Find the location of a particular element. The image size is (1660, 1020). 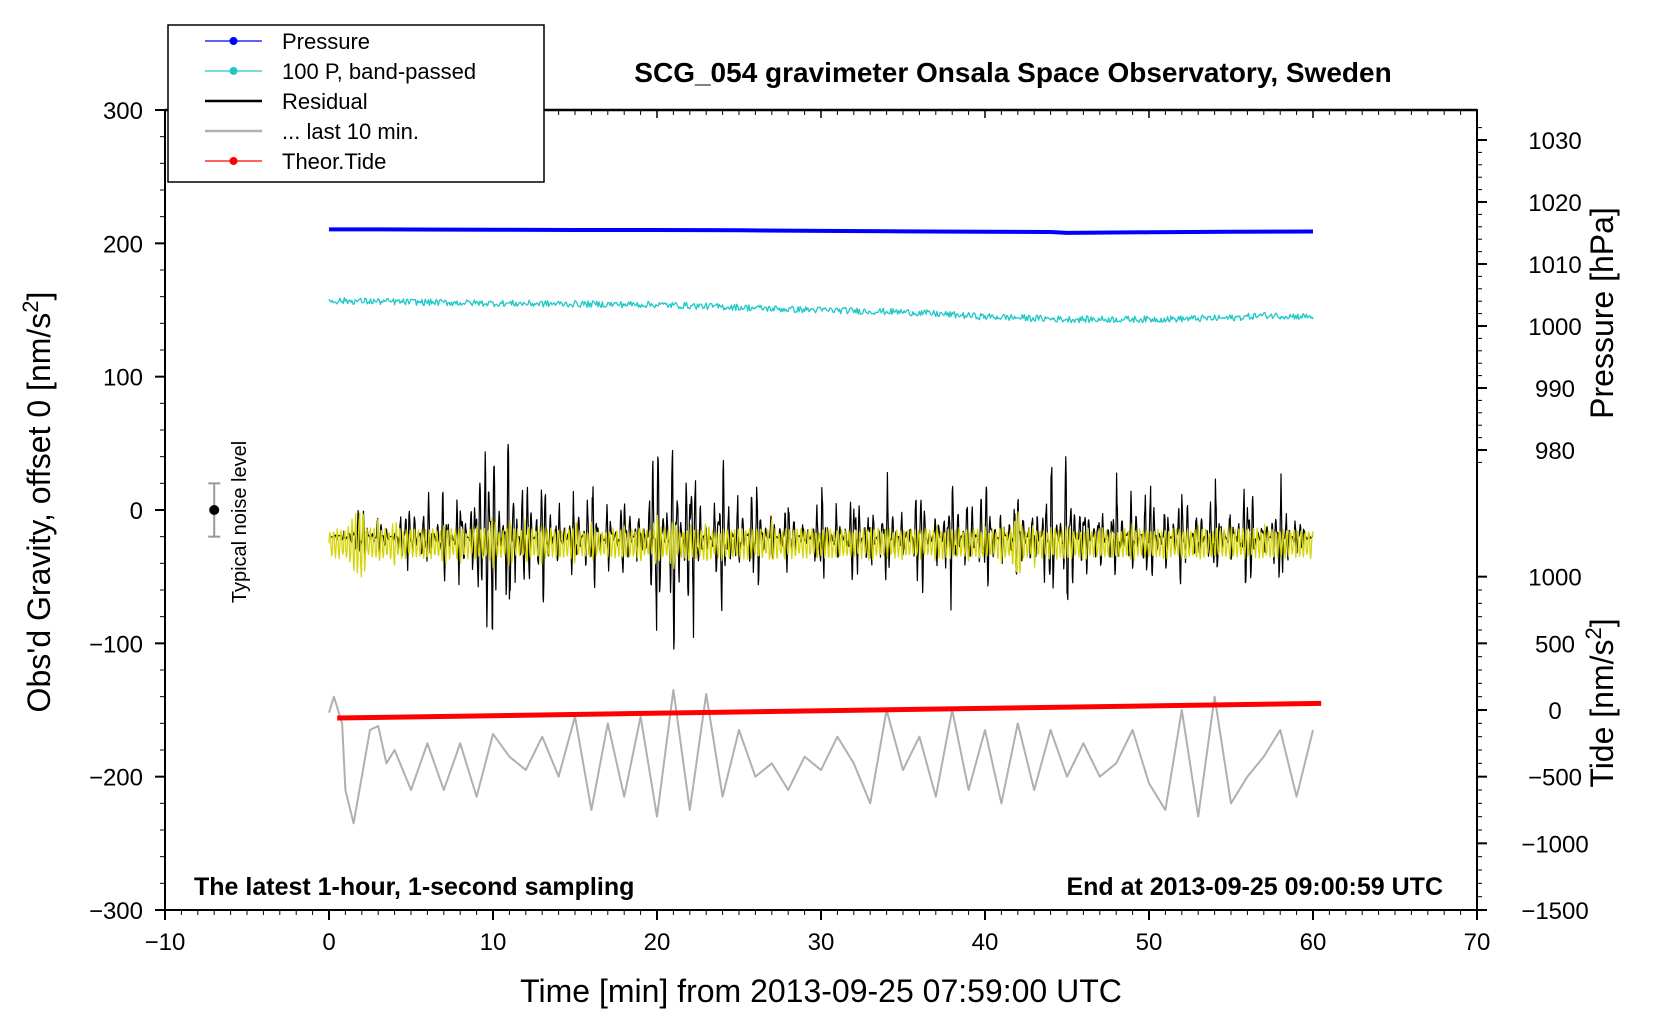

x-tick-label: −10 is located at coordinates (165, 942).